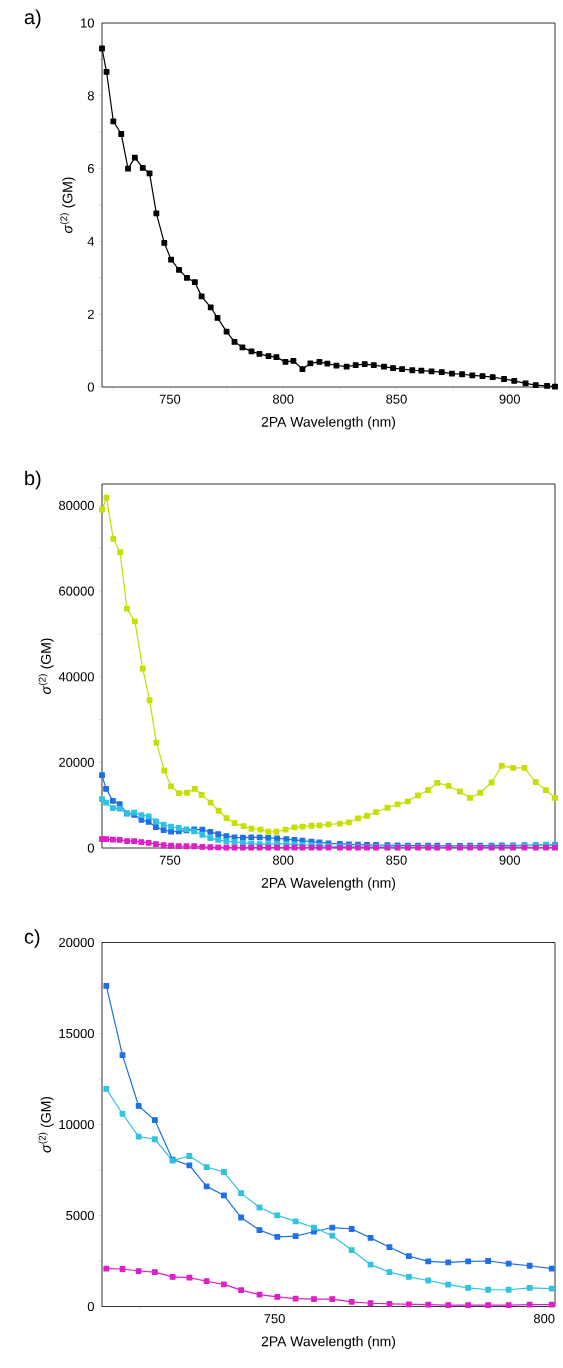 The width and height of the screenshot is (563, 1368). I want to click on y-tick-label: 40000, so click(76, 677).